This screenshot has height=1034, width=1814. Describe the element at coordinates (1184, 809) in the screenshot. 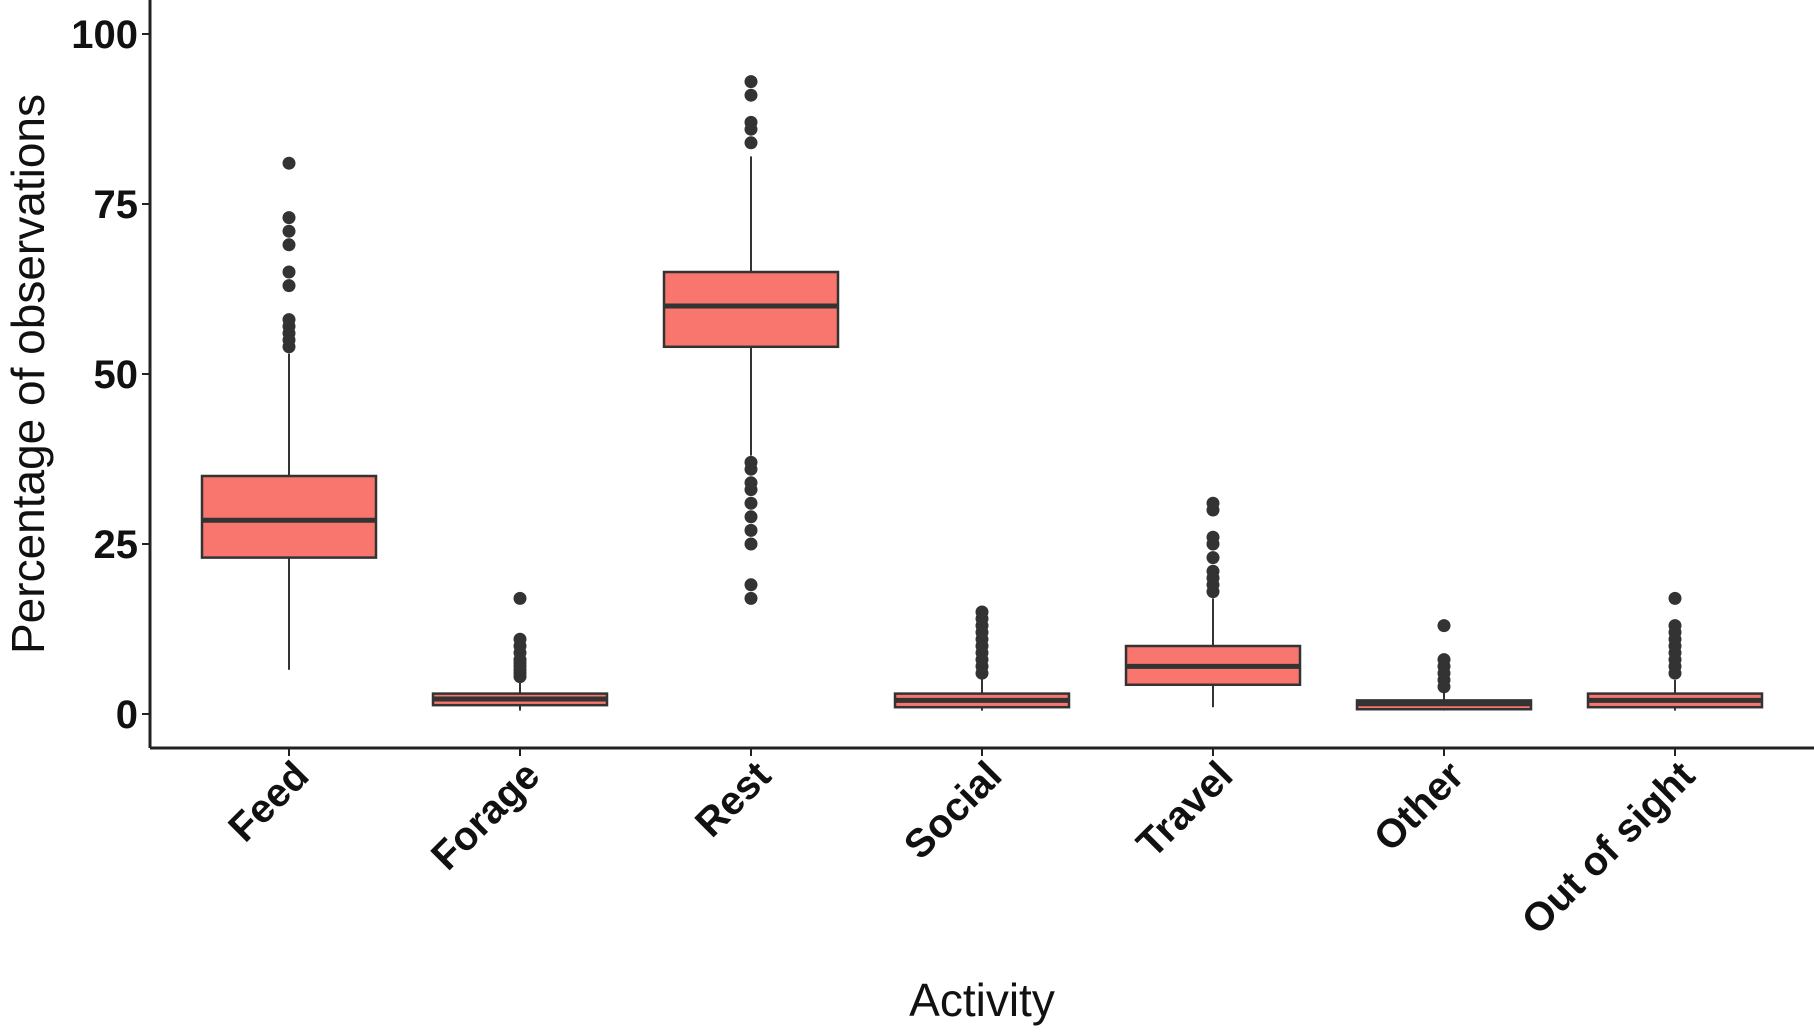

I see `x-tick-label: Travel` at that location.